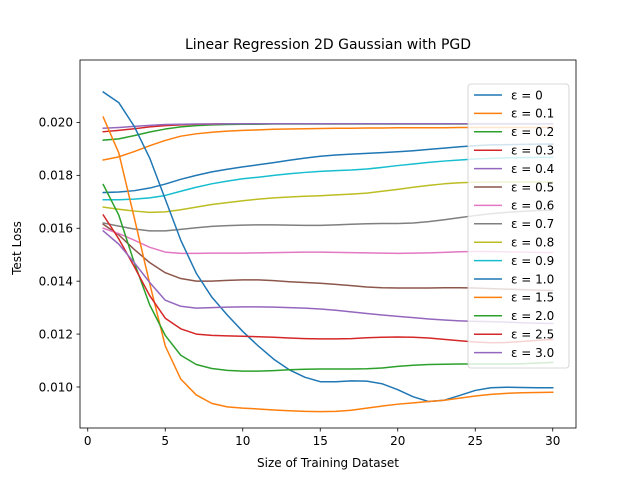  What do you see at coordinates (552, 441) in the screenshot?
I see `x-tick-label: 30` at bounding box center [552, 441].